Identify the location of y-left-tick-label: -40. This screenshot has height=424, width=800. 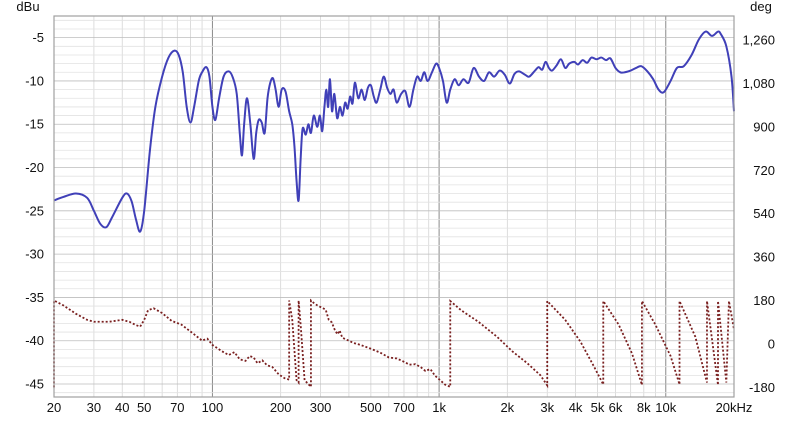
(34, 340).